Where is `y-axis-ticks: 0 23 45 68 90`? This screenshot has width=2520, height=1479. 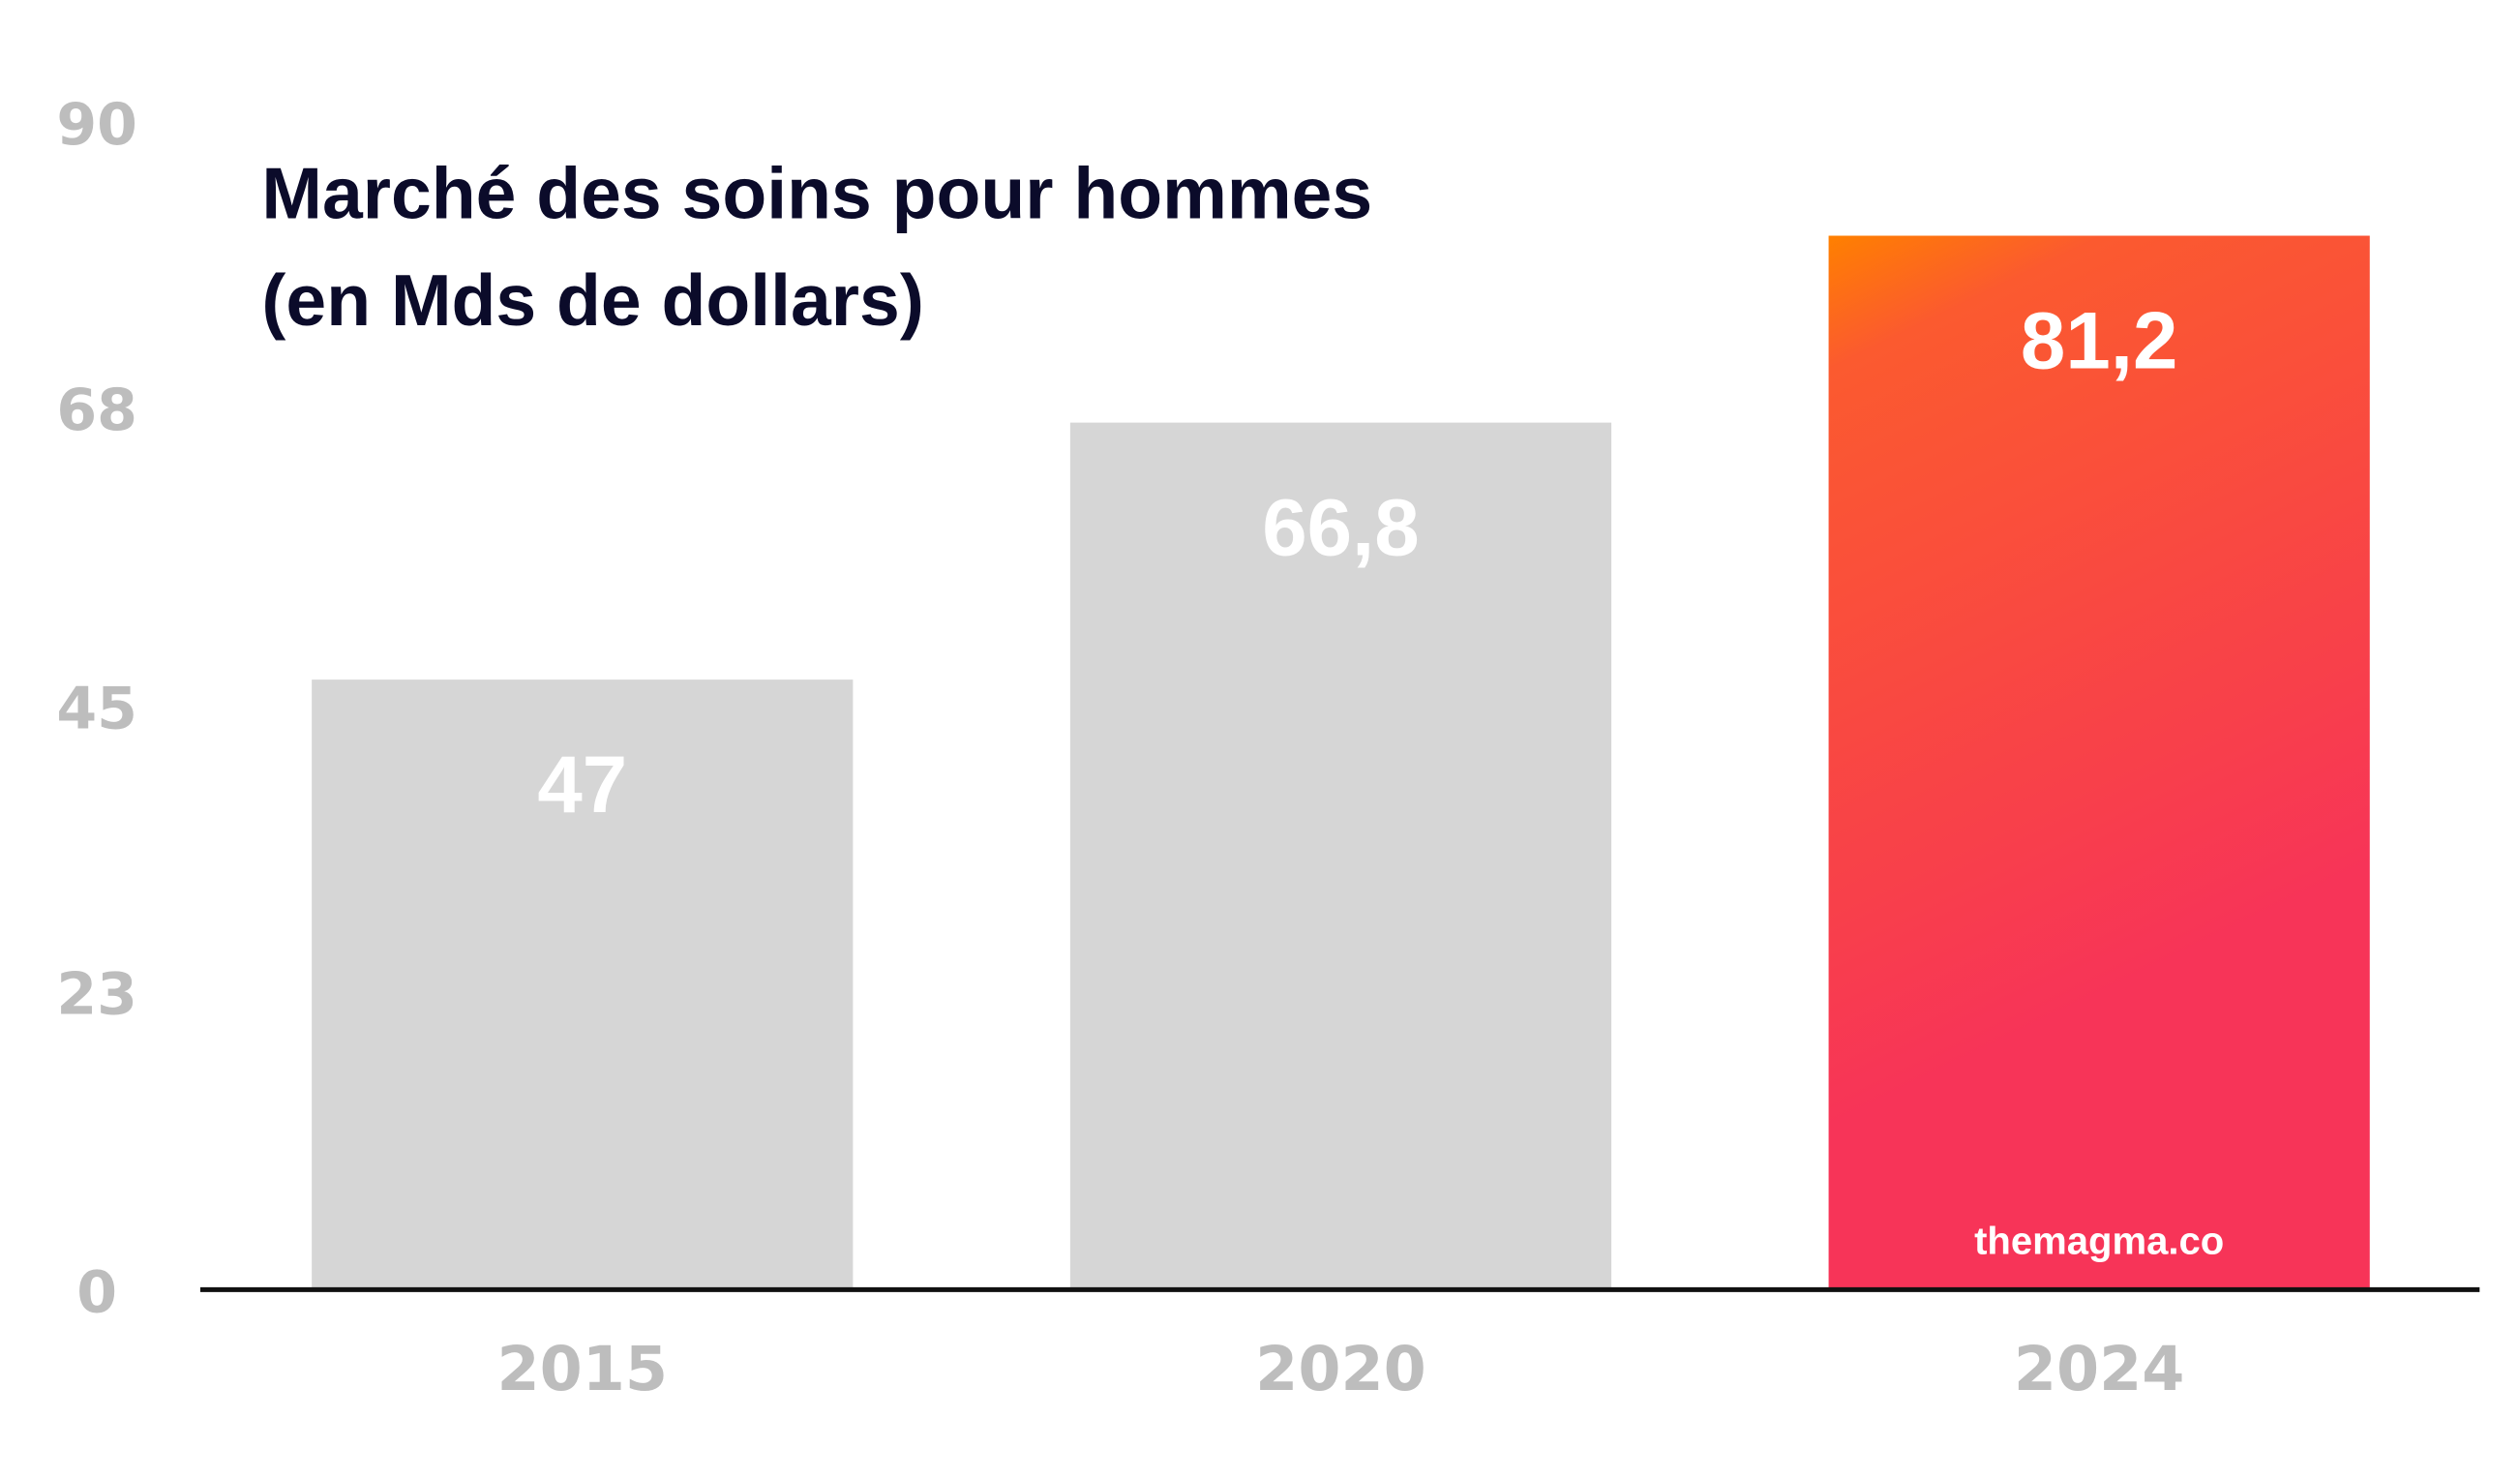
y-axis-ticks: 0 23 45 68 90 is located at coordinates (97, 709).